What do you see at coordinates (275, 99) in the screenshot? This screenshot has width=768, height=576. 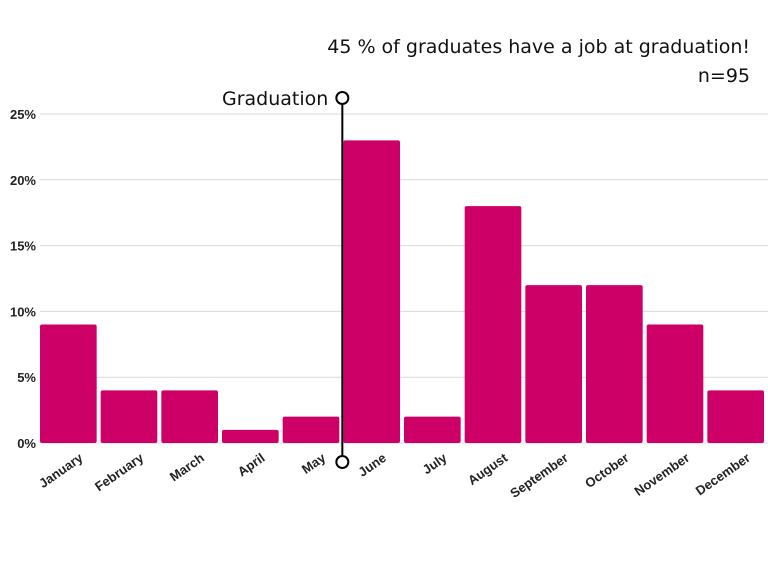 I see `graduation-marker-label: Graduation` at bounding box center [275, 99].